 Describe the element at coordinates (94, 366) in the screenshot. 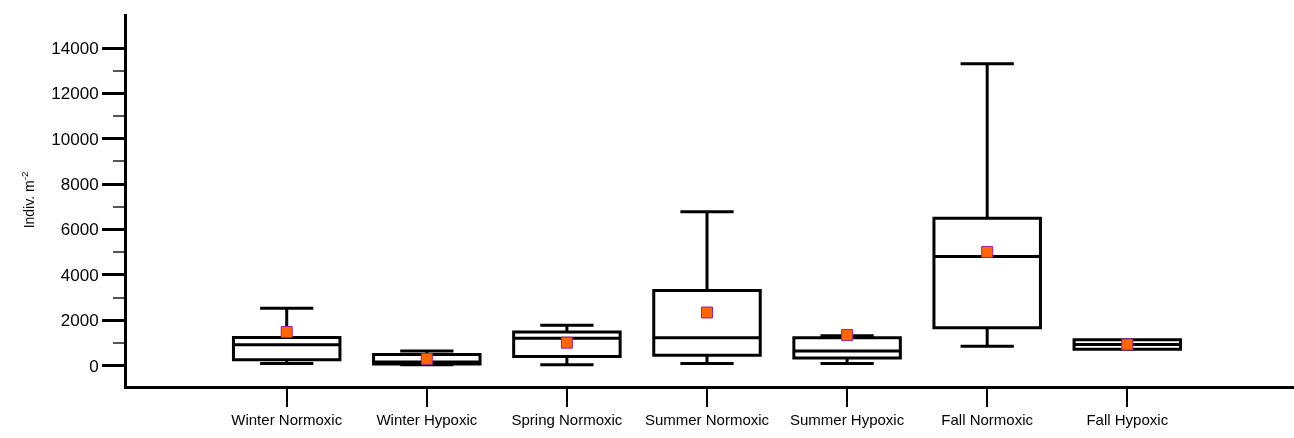

I see `y-tick-label: 0` at that location.